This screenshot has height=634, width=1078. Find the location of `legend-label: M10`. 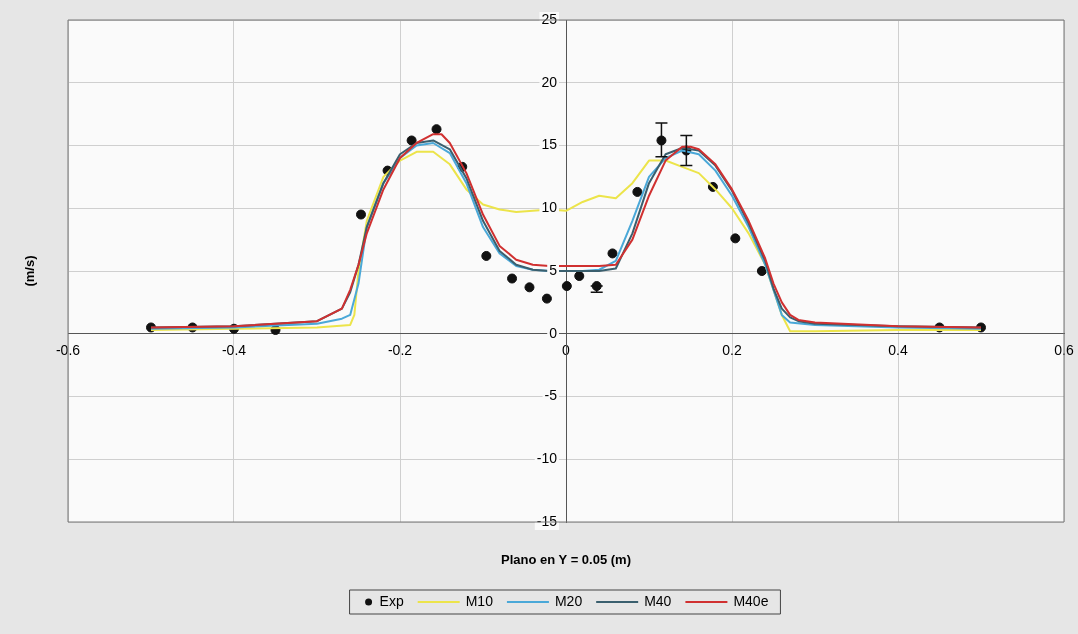

legend-label: M10 is located at coordinates (479, 600).